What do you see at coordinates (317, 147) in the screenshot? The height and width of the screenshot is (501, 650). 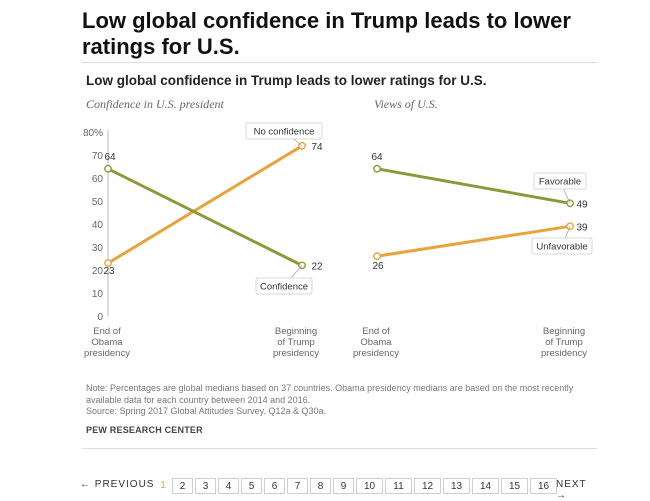 I see `data-label: 74` at bounding box center [317, 147].